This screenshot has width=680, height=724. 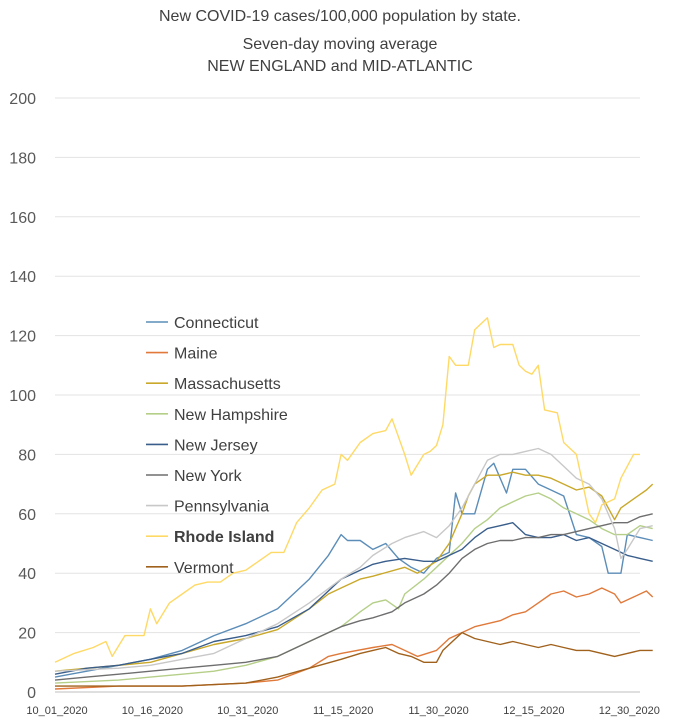 What do you see at coordinates (31, 693) in the screenshot?
I see `y-tick-label: 0` at bounding box center [31, 693].